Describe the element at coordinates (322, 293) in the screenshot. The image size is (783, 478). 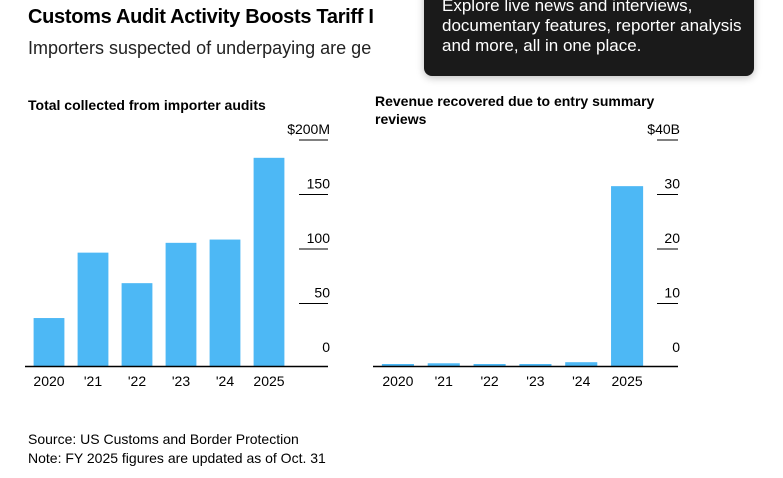
I see `audits-y-tick-label: 50` at that location.